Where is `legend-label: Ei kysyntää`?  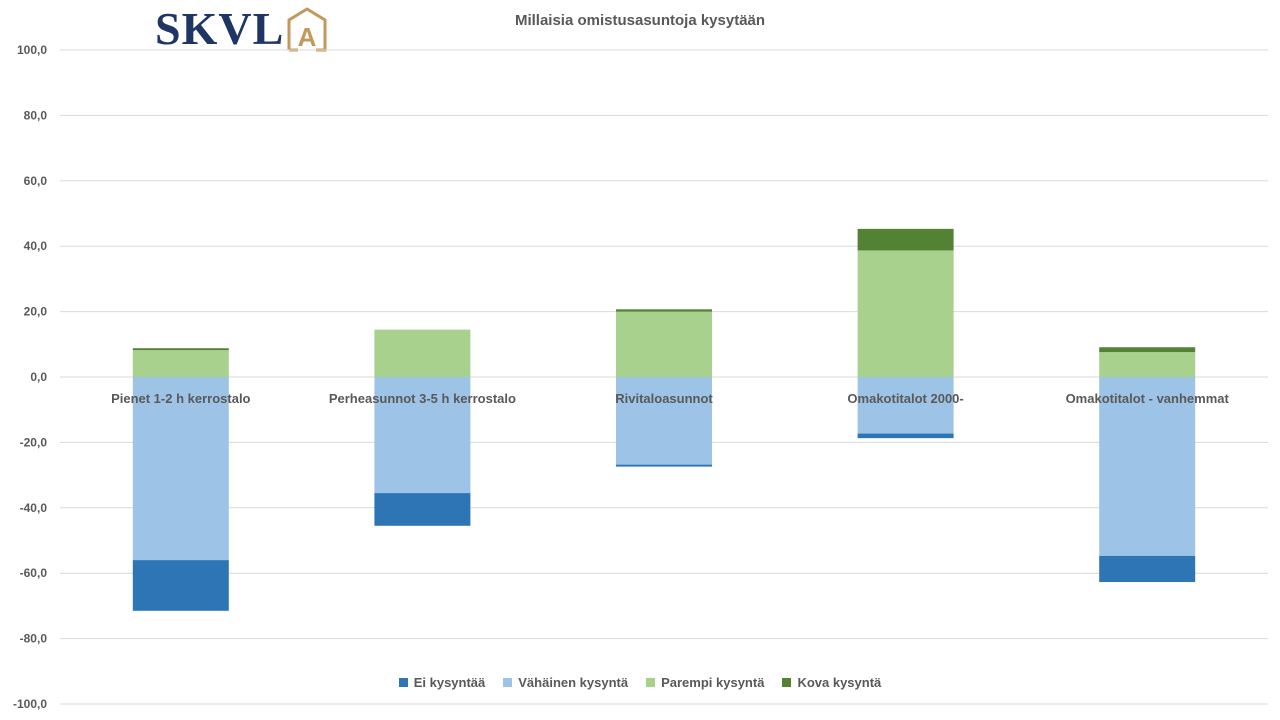 legend-label: Ei kysyntää is located at coordinates (449, 682).